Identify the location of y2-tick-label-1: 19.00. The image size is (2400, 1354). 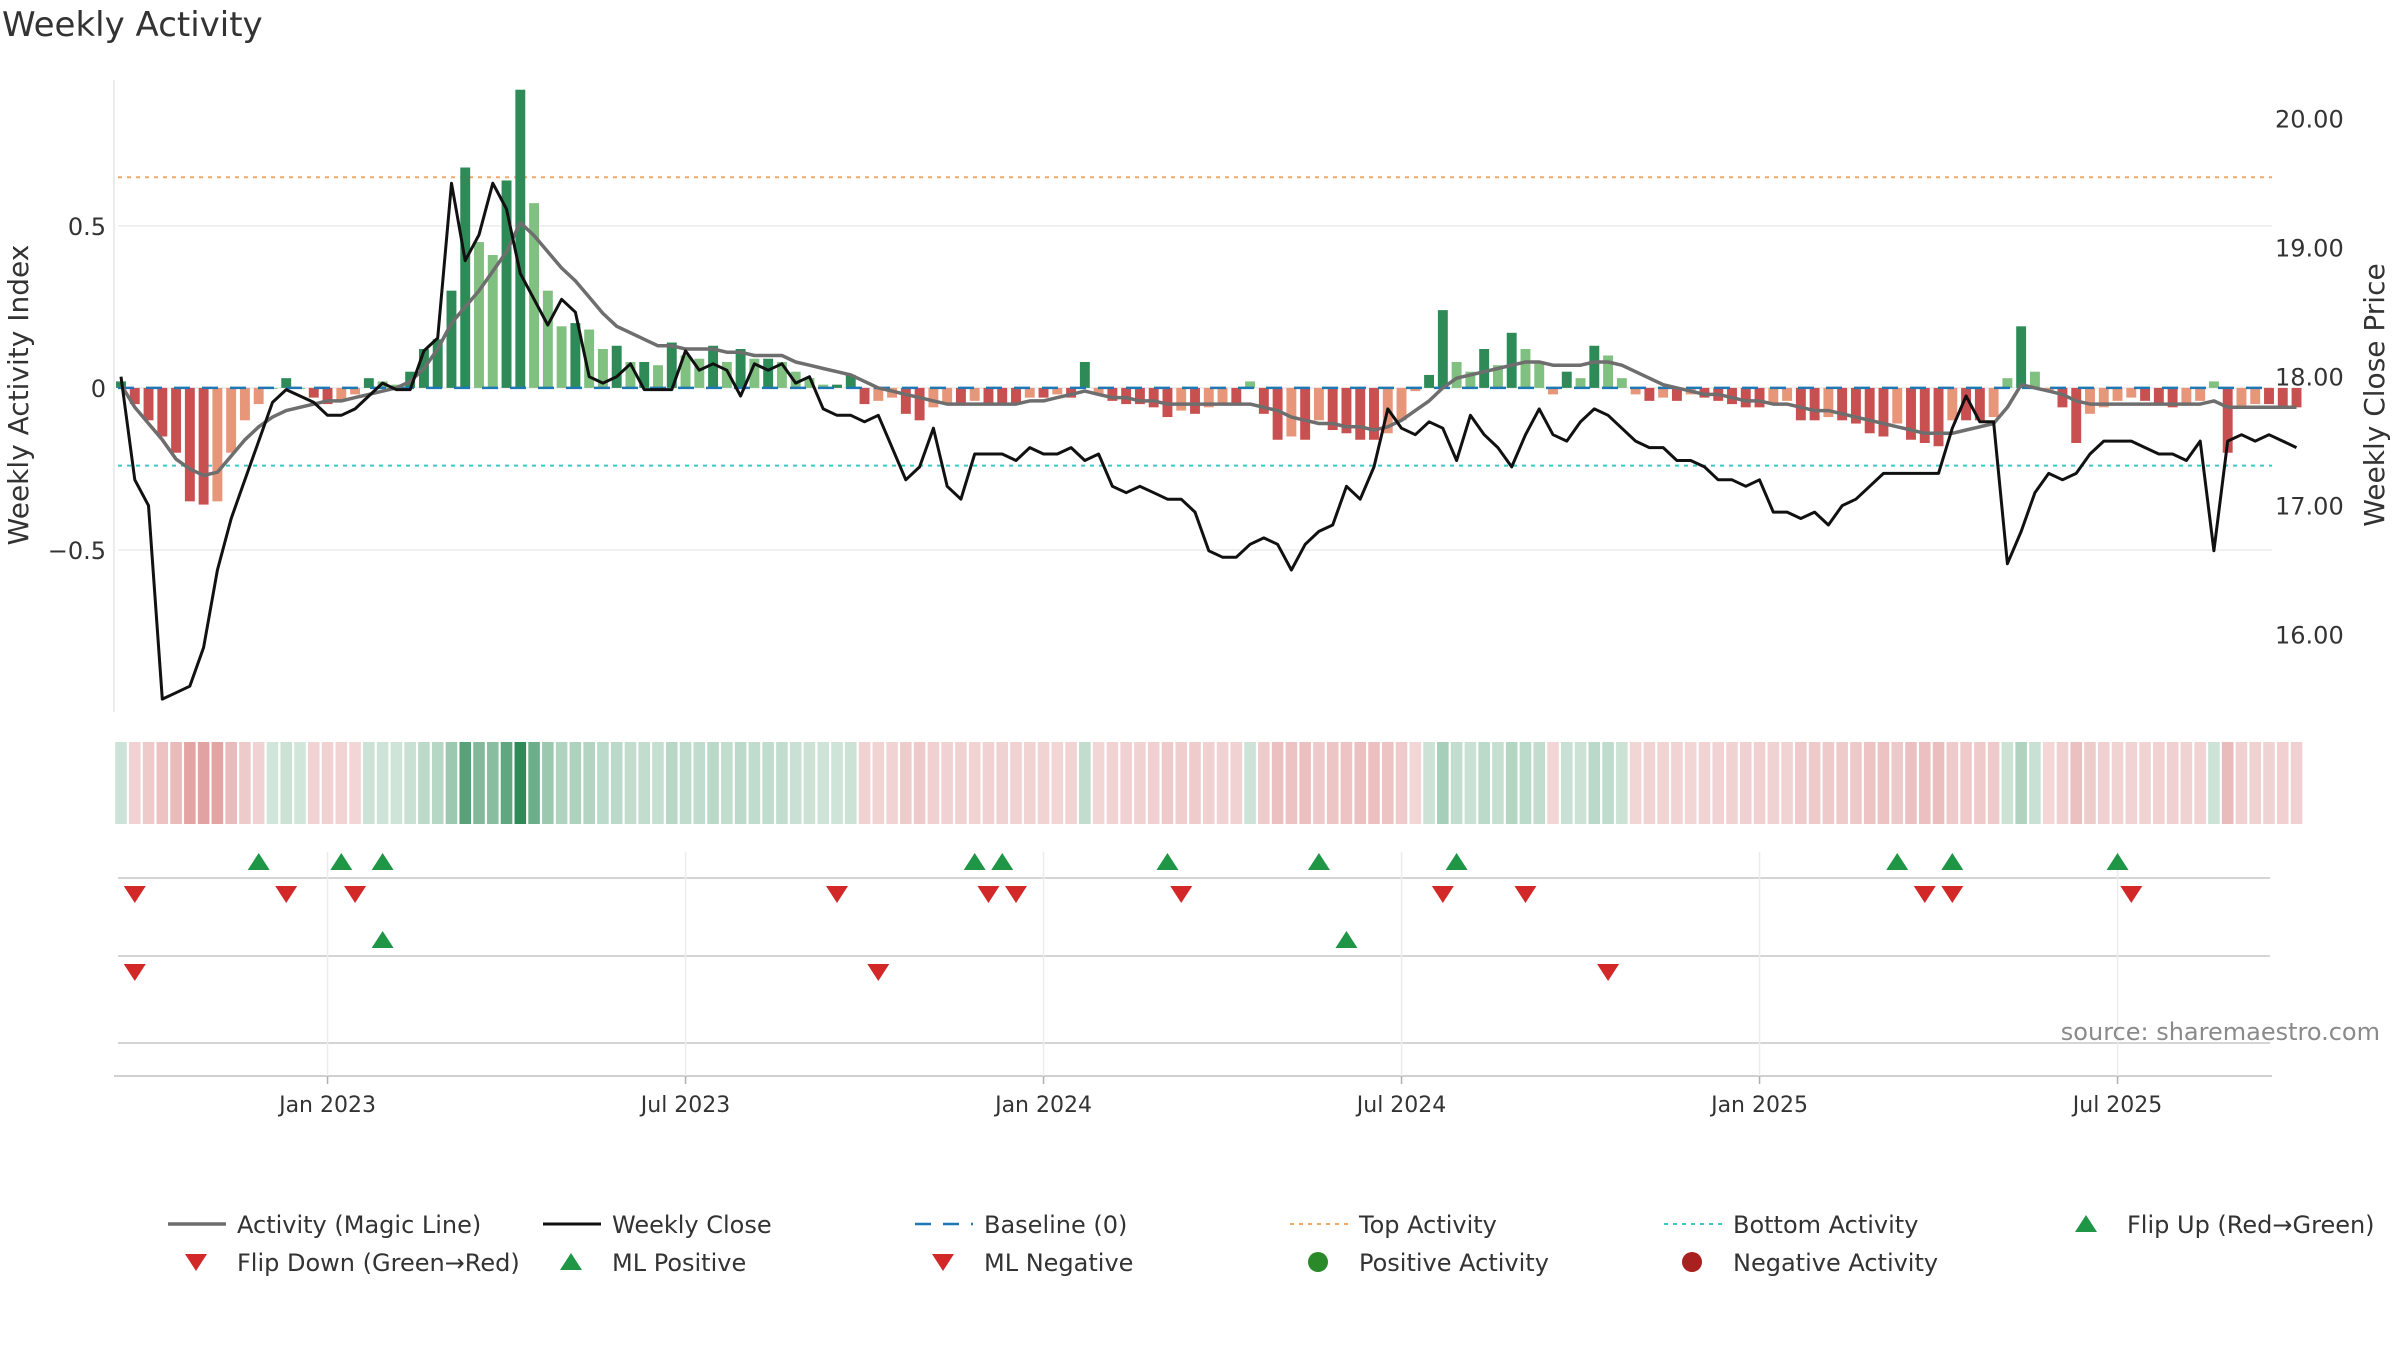
(2309, 249).